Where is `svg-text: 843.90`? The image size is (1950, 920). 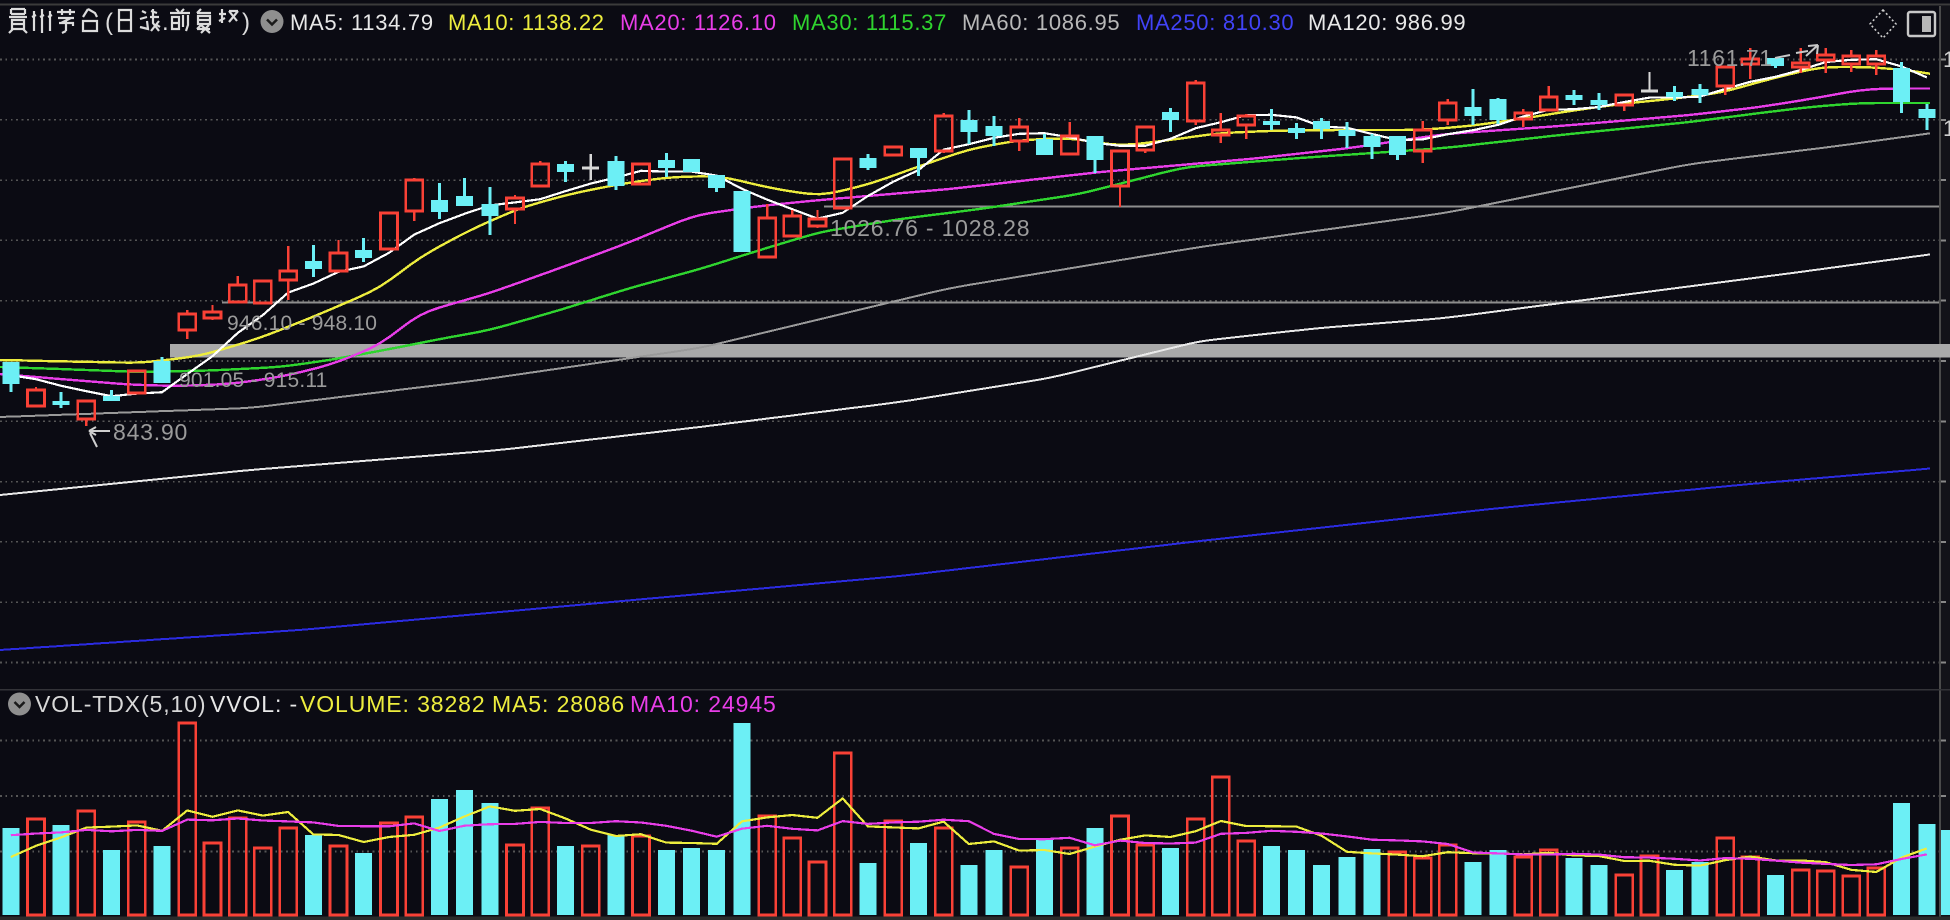
svg-text: 843.90 is located at coordinates (150, 432).